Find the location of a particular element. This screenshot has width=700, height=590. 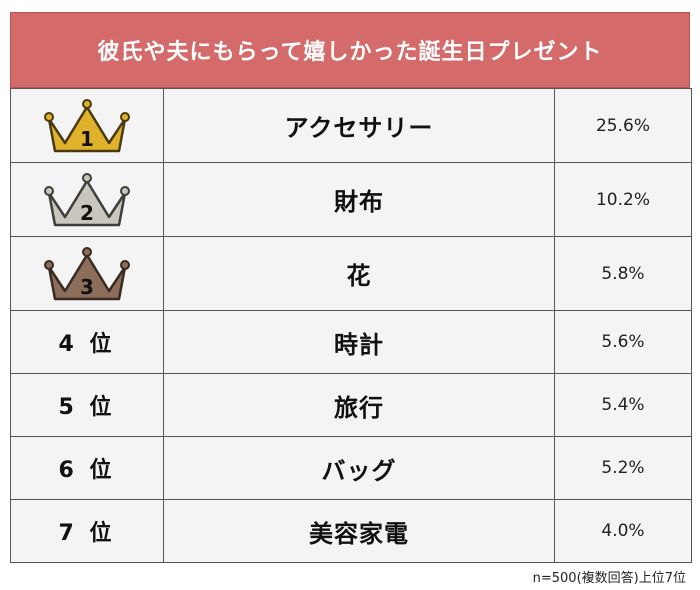

table-row: 7 位 美容家電 4.0% is located at coordinates (351, 531).